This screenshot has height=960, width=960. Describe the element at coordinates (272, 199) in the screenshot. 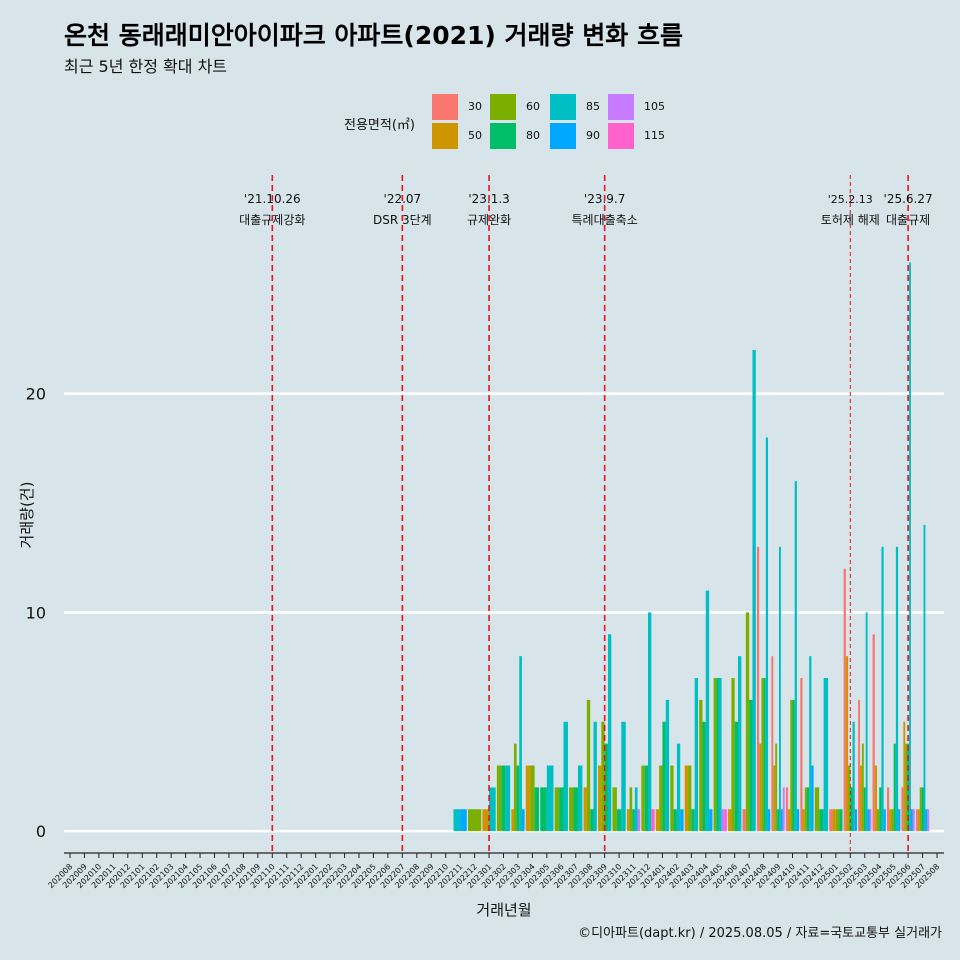

I see `event-date: '21.10.26` at that location.